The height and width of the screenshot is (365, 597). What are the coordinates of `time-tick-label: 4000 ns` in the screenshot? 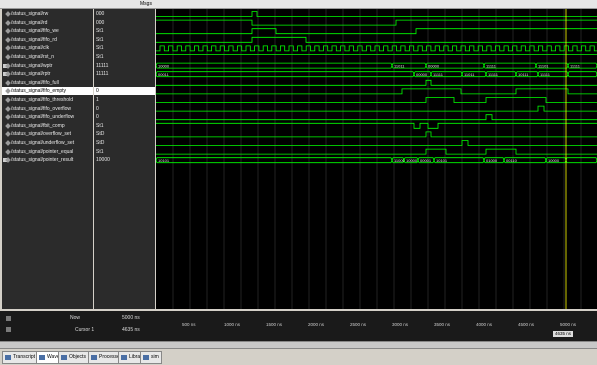 It's located at (484, 324).